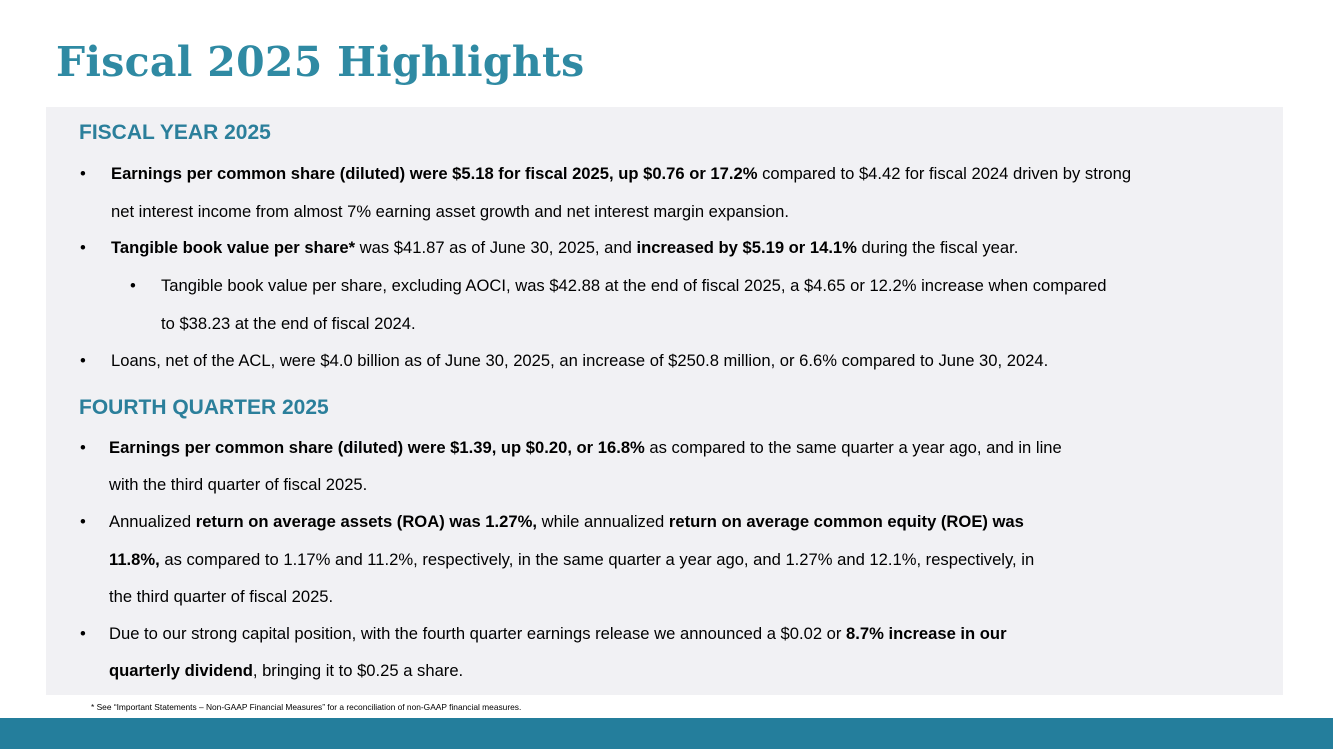 The image size is (1333, 749). Describe the element at coordinates (221, 596) in the screenshot. I see `q4-bullet-2-line-3: the third quarter of fiscal 2025.` at that location.